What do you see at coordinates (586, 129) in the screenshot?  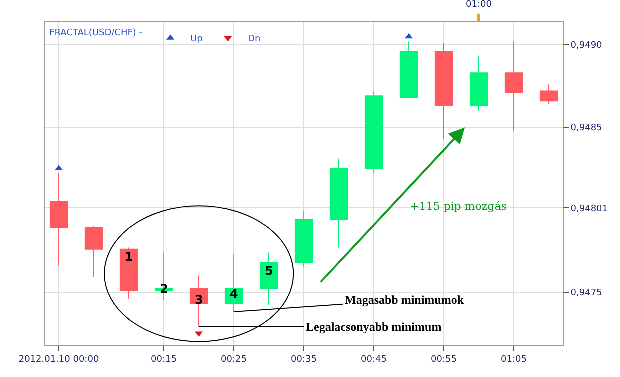 I see `y-tick-label: 0,9485` at bounding box center [586, 129].